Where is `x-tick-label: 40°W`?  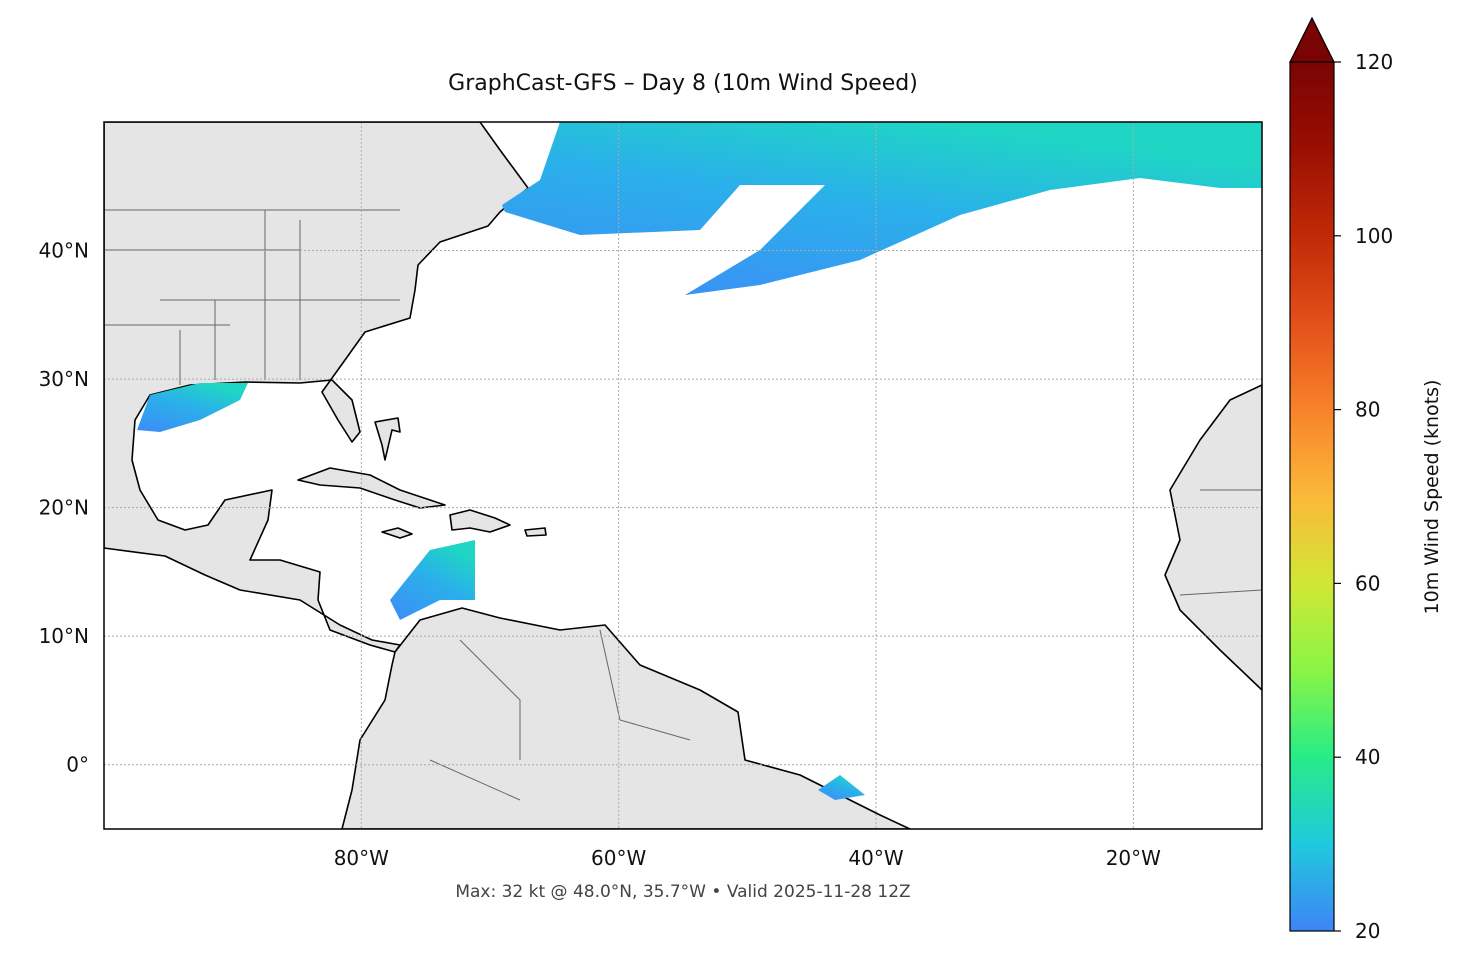 x-tick-label: 40°W is located at coordinates (875, 858).